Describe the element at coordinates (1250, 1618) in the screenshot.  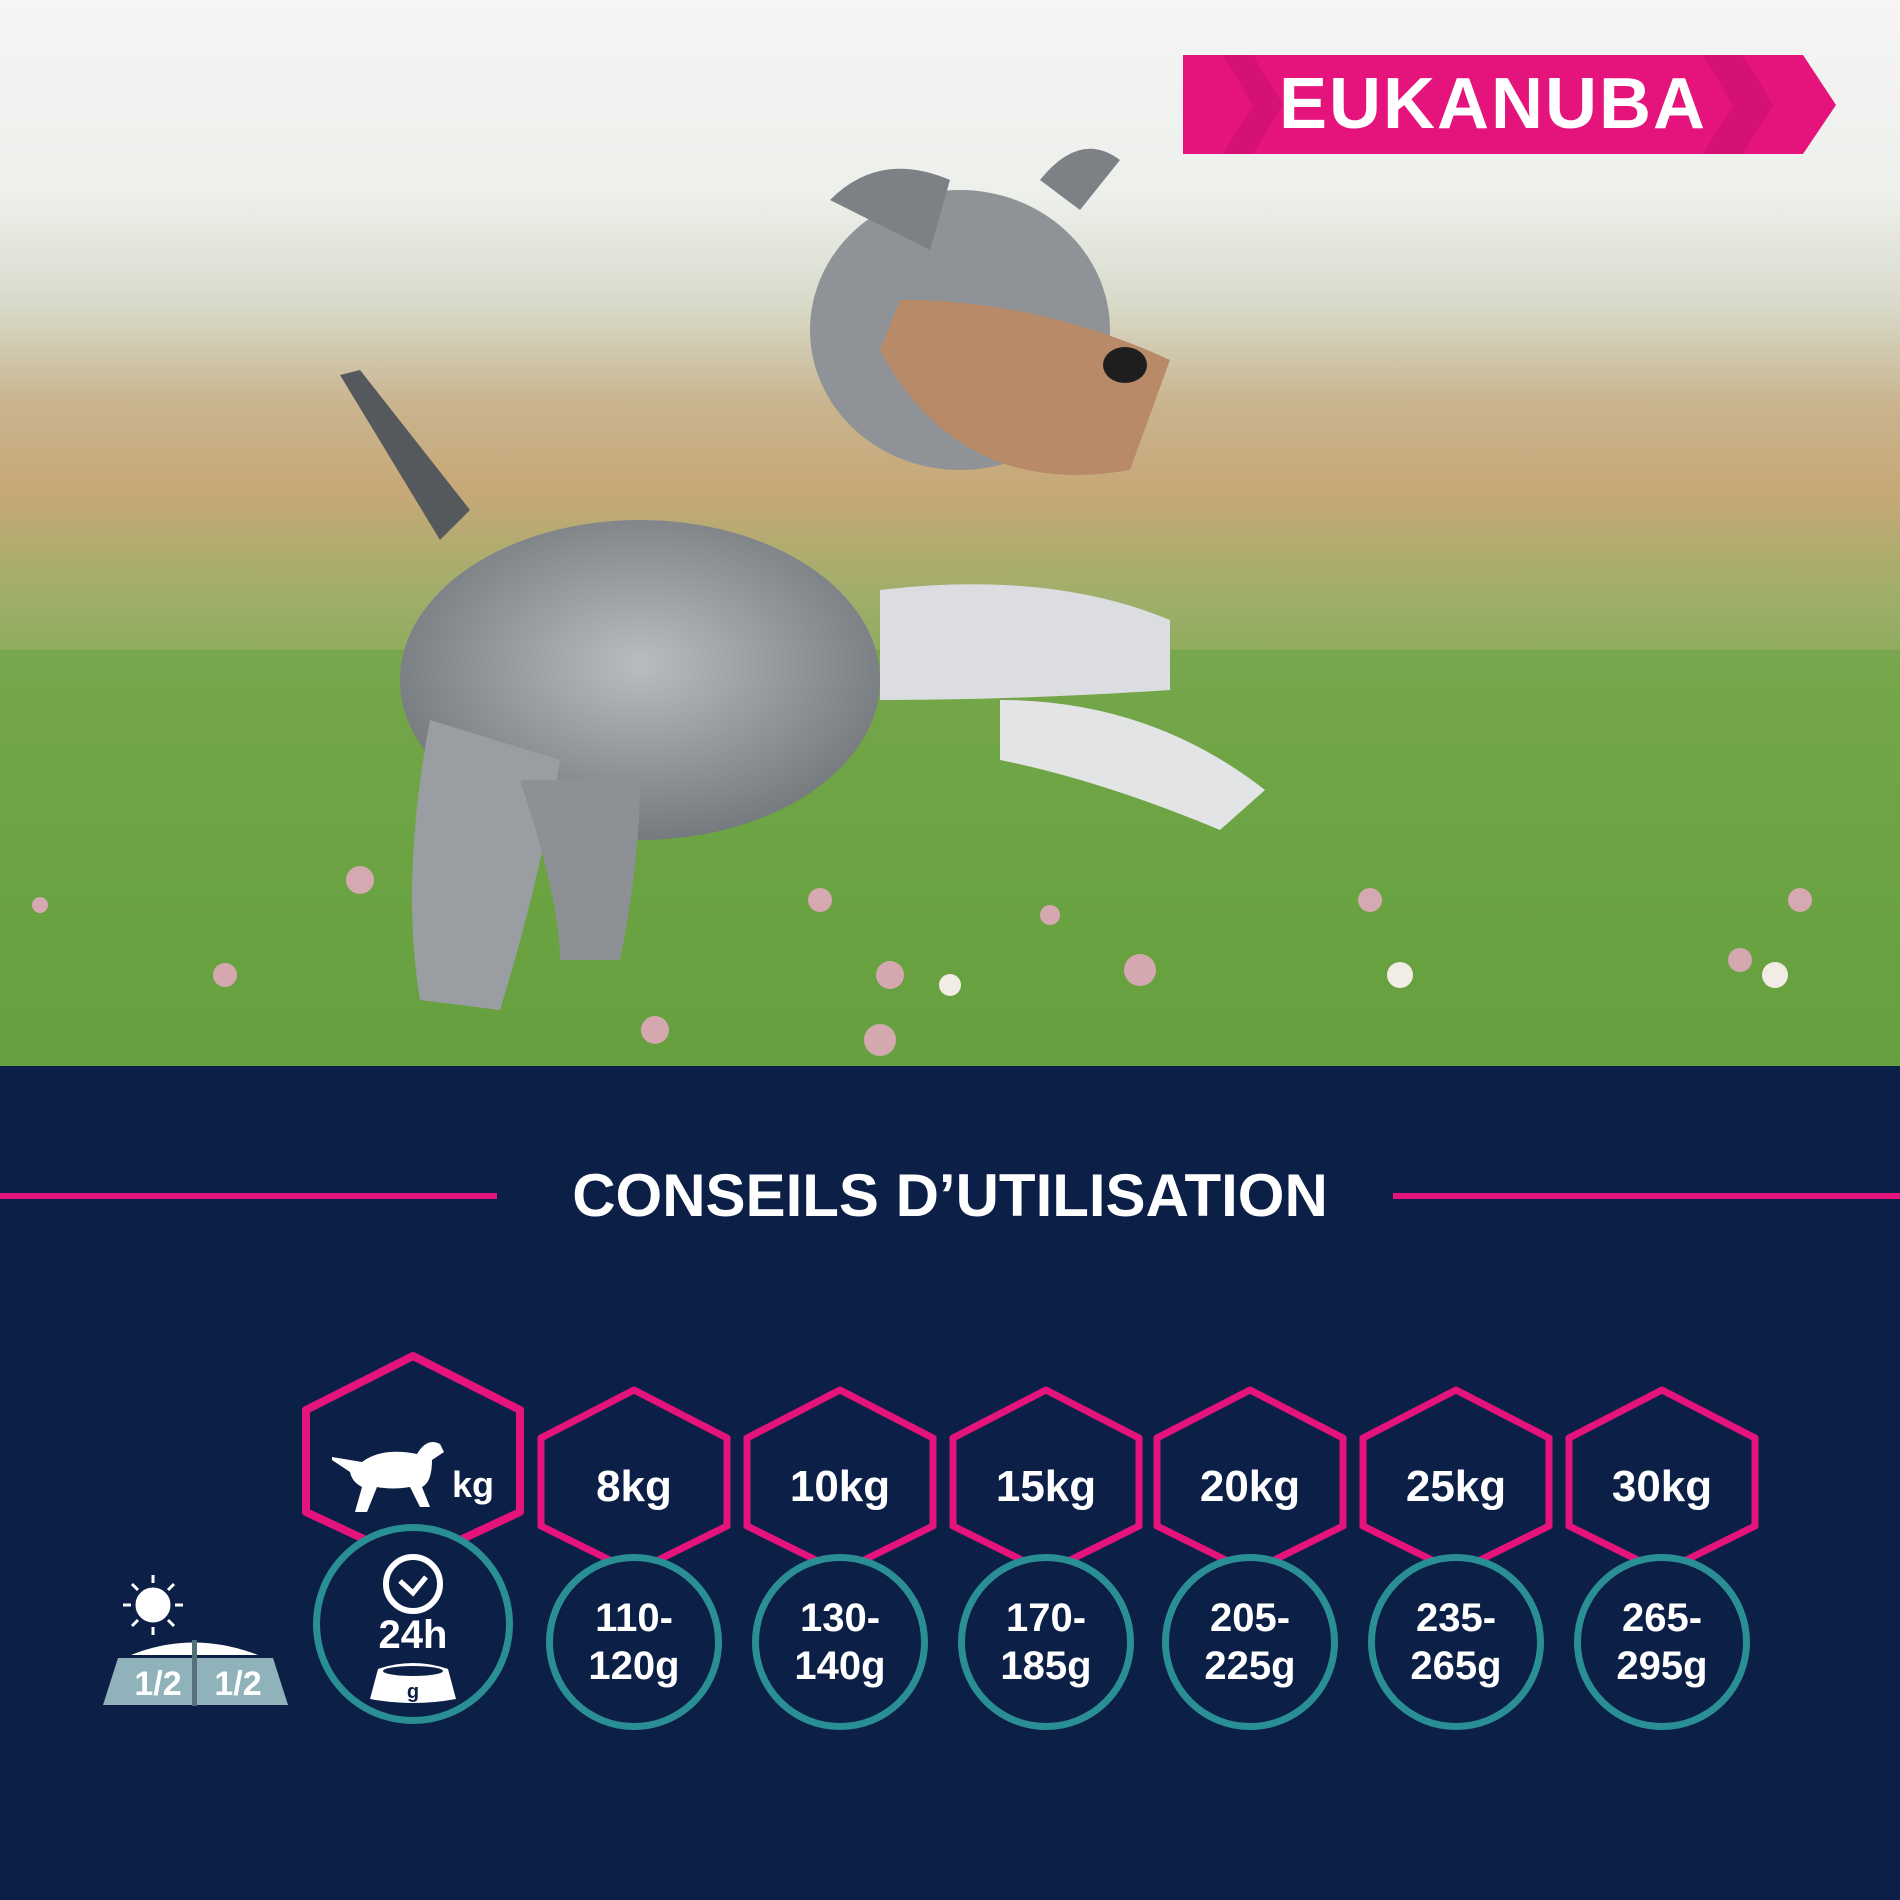
I see `amount-range-start: 205-` at that location.